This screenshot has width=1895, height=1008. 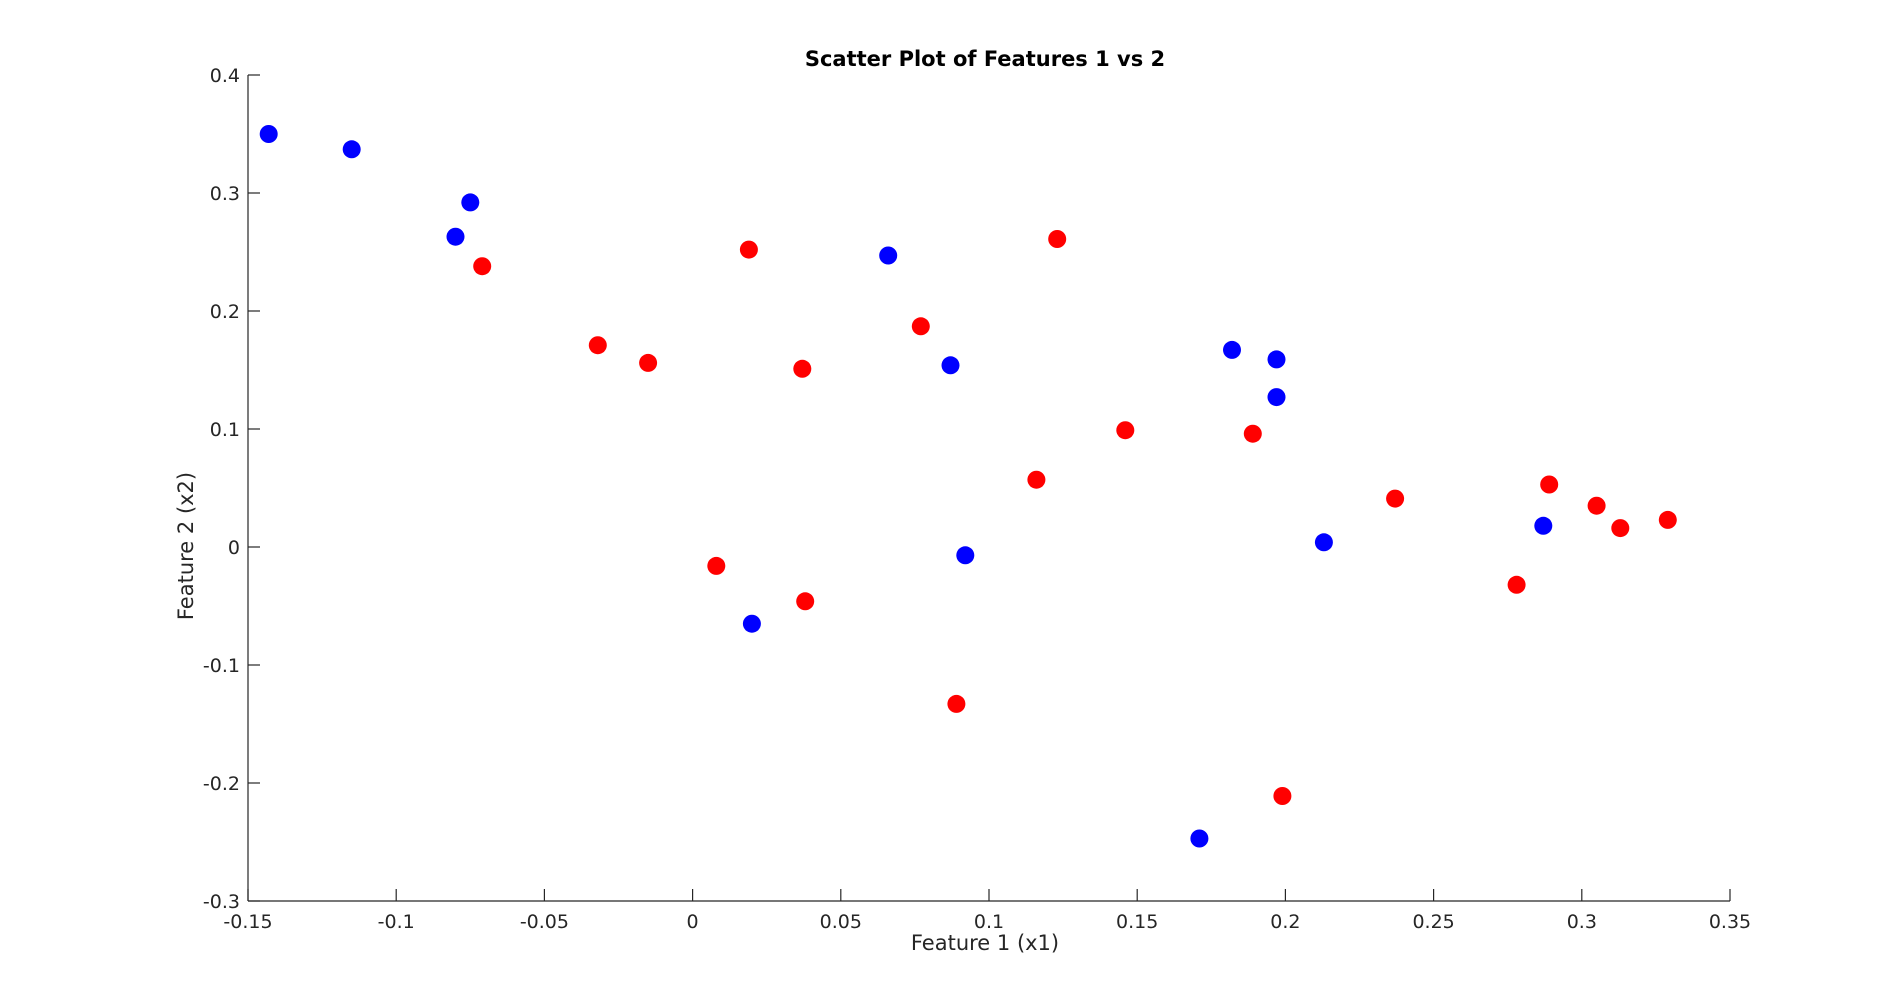 I want to click on y-tick-label: -0.1, so click(x=221, y=666).